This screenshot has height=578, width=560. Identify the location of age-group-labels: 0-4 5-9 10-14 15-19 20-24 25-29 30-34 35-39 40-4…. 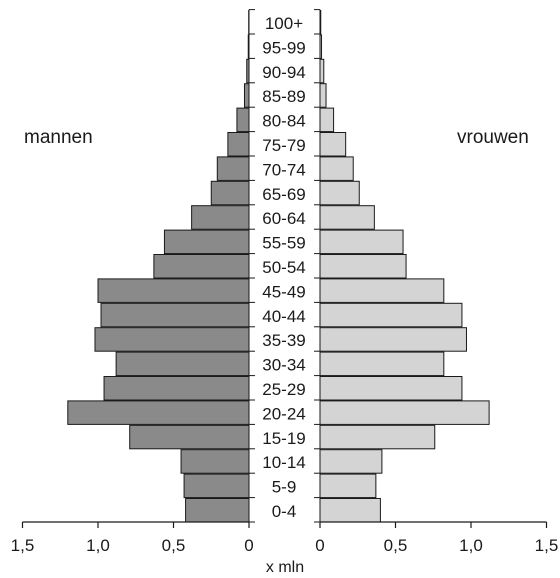
(283, 267).